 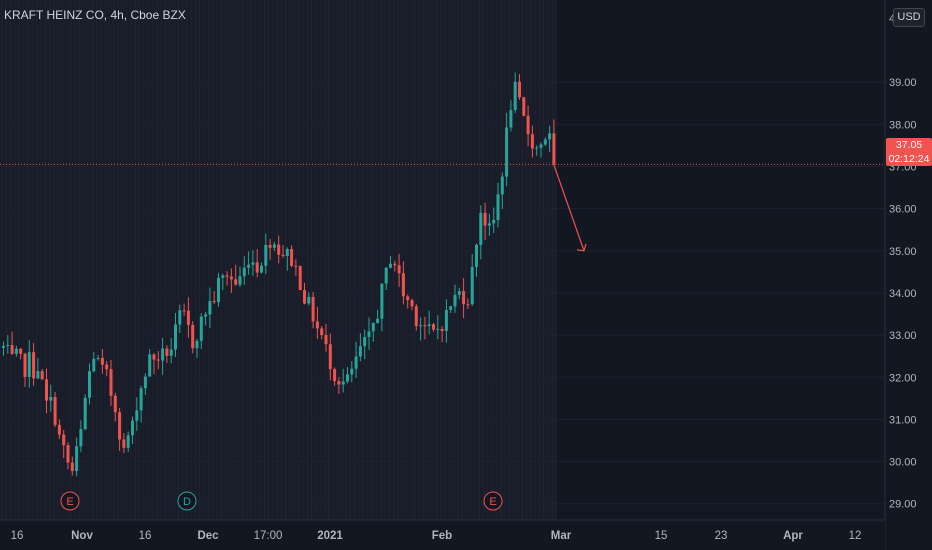 What do you see at coordinates (17, 536) in the screenshot?
I see `x-tick-label: 16` at bounding box center [17, 536].